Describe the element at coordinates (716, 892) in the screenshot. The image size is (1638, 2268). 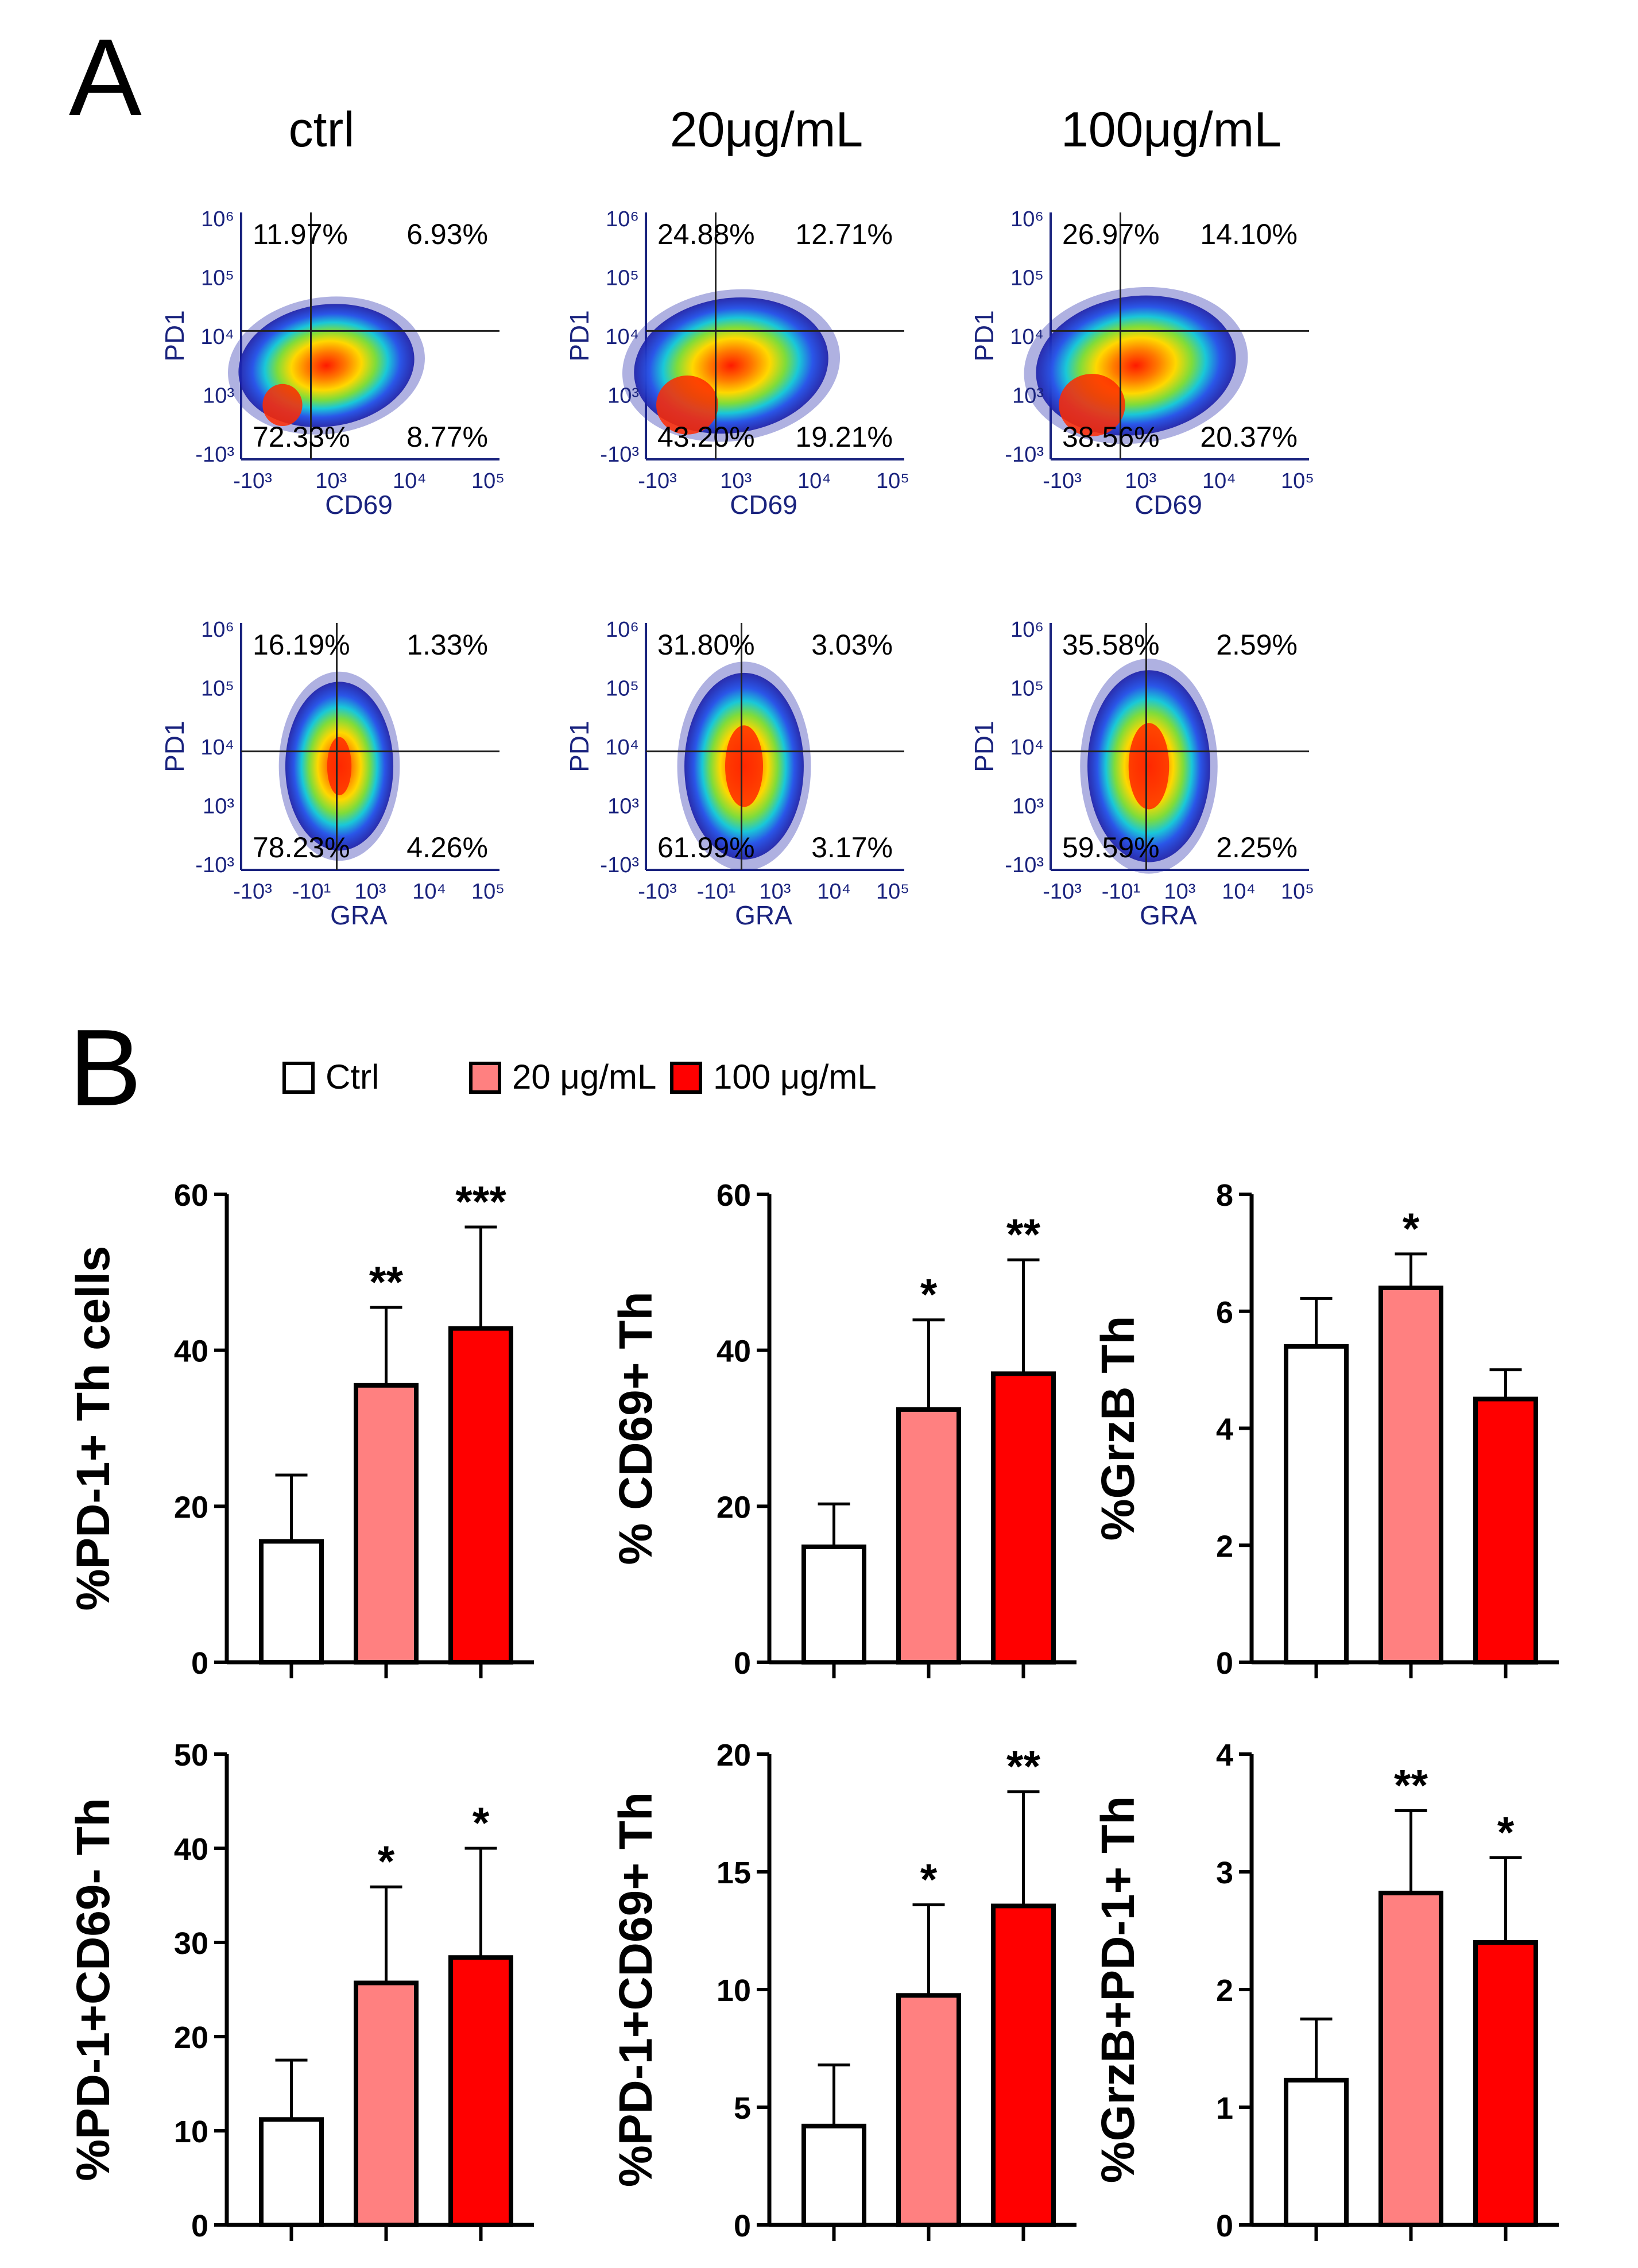
I see `x-tick-label: -10¹` at that location.